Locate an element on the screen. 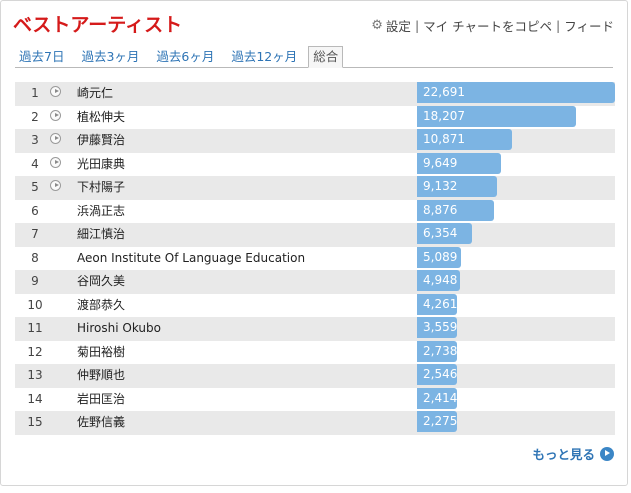 The image size is (631, 493). play-count-label: 3,559 is located at coordinates (440, 327).